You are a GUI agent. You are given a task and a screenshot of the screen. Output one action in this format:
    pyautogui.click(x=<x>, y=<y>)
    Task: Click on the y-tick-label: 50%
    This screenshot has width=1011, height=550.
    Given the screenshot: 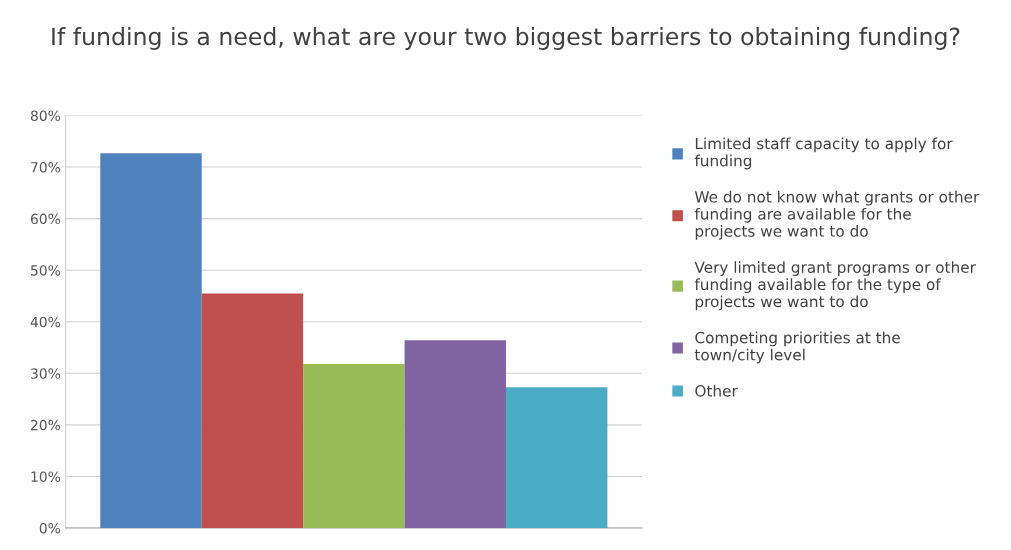 What is the action you would take?
    pyautogui.click(x=46, y=270)
    